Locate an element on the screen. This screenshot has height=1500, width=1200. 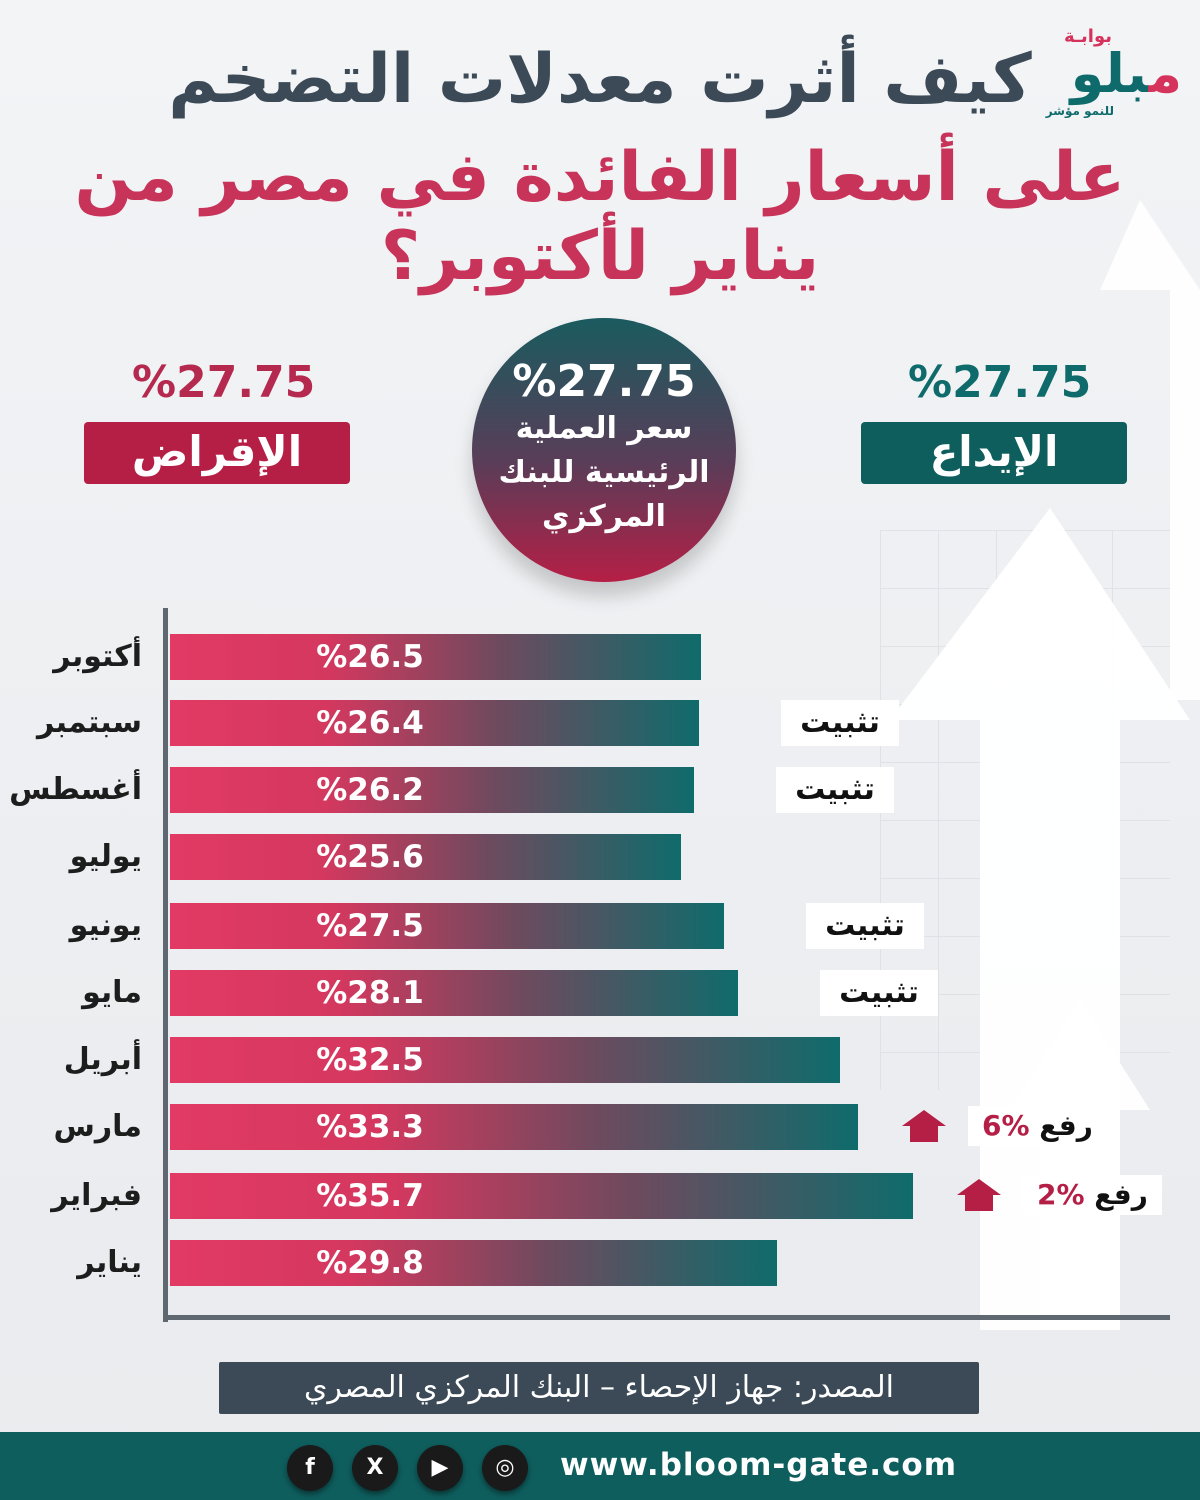
brand-logo: بوابـة مبلو للنمو مؤشر is located at coordinates (1097, 67).